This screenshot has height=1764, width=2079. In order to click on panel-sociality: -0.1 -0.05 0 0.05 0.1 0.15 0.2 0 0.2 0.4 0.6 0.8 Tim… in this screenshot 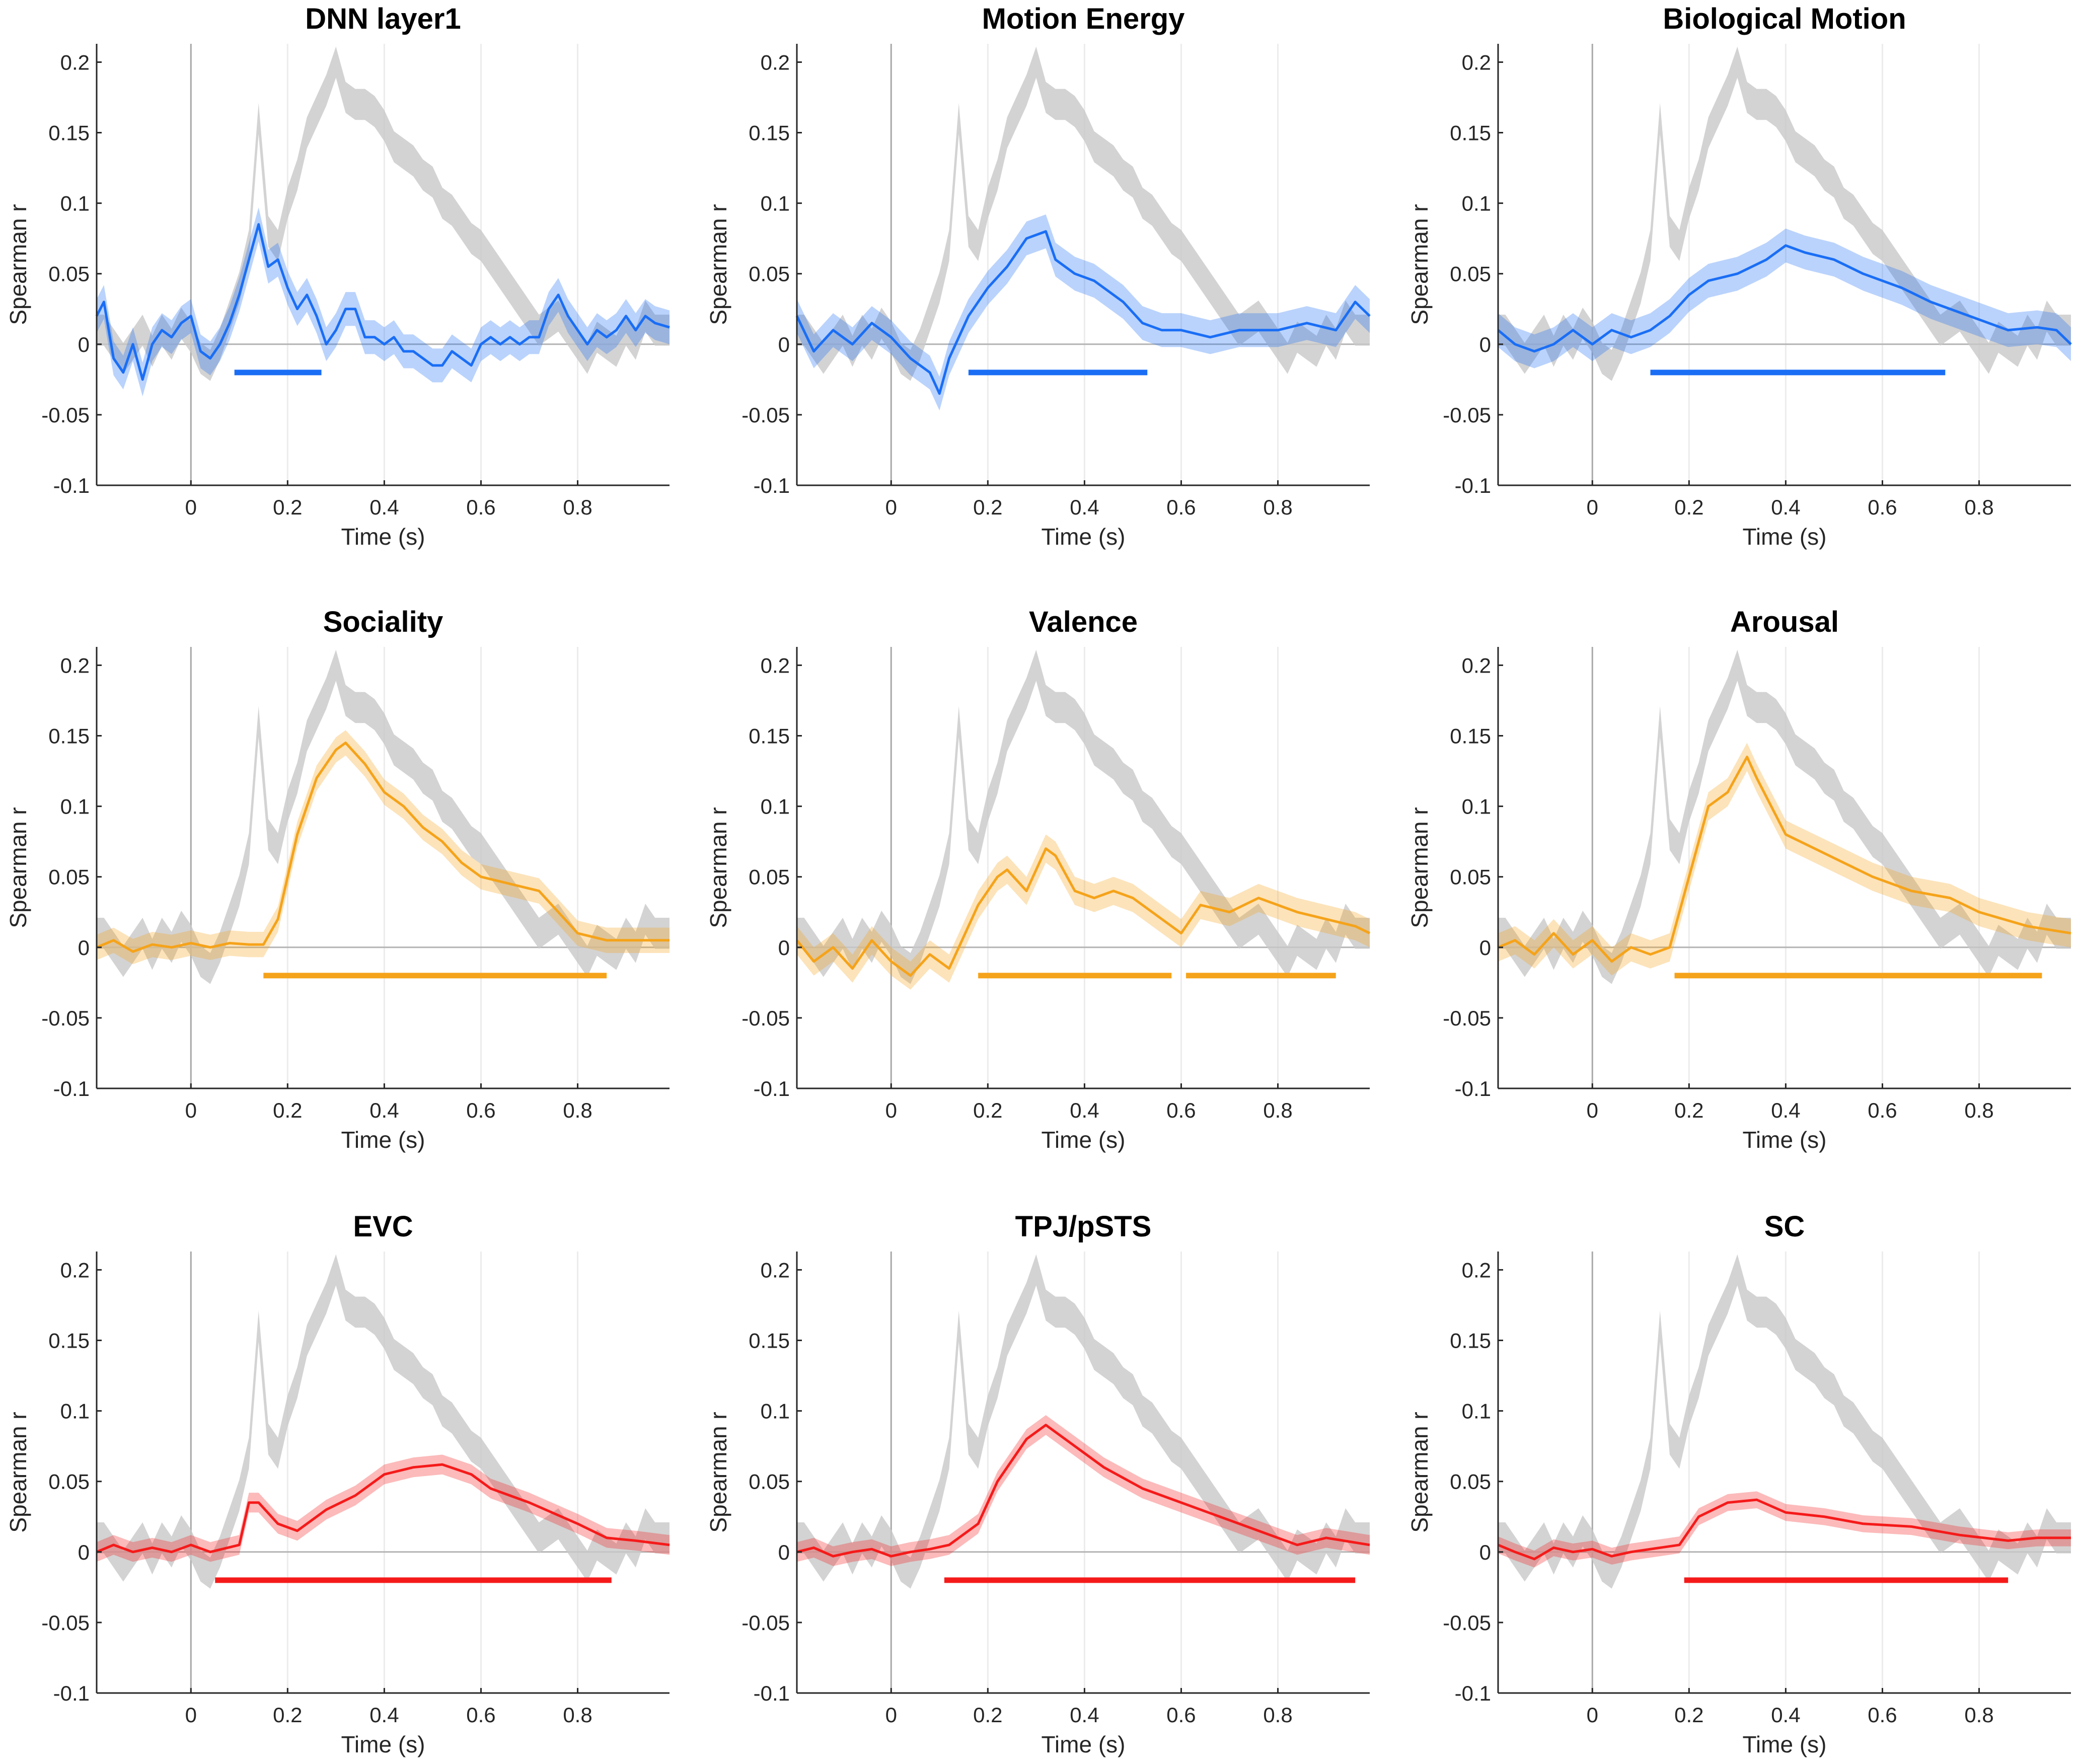, I will do `click(337, 879)`.